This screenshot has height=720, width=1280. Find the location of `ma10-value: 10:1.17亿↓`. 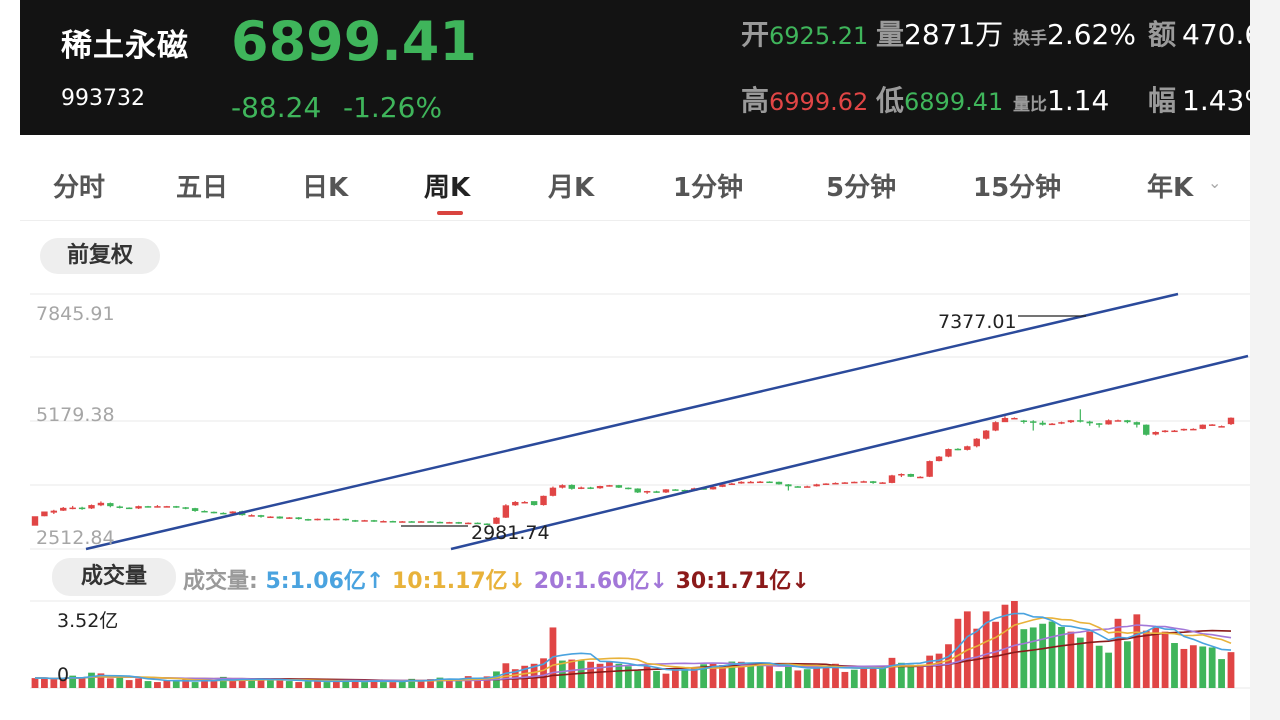

ma10-value: 10:1.17亿↓ is located at coordinates (459, 581).